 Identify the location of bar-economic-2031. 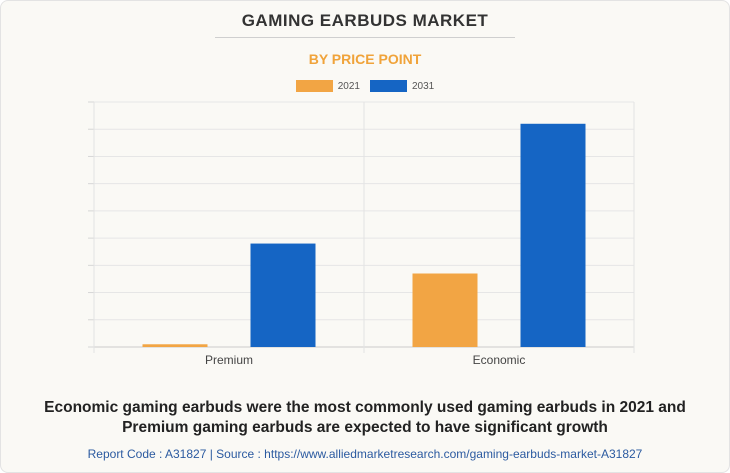
(553, 235).